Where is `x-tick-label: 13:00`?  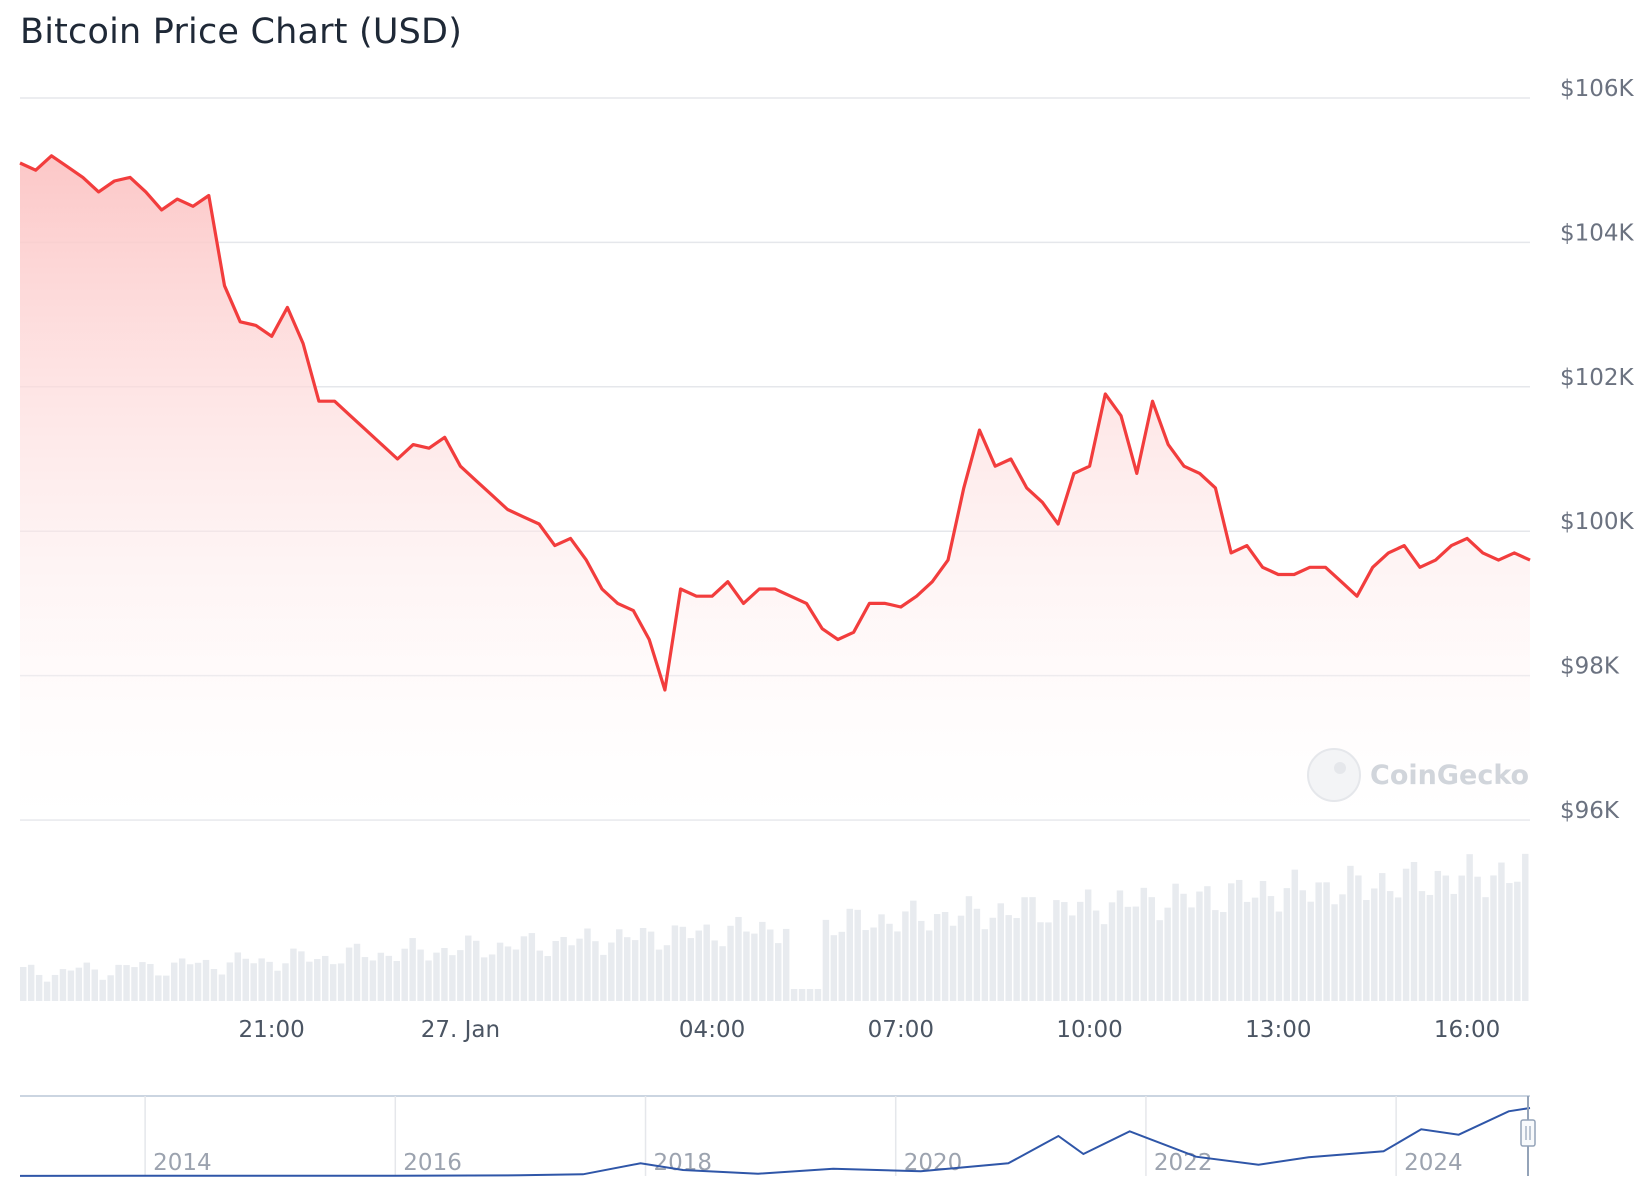 x-tick-label: 13:00 is located at coordinates (1278, 1030).